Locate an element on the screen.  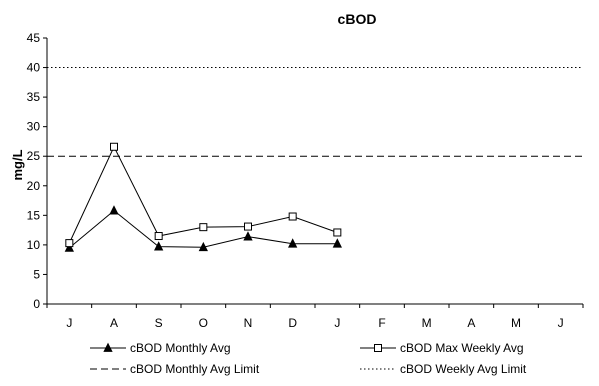
y-tick-label: 40 is located at coordinates (34, 68).